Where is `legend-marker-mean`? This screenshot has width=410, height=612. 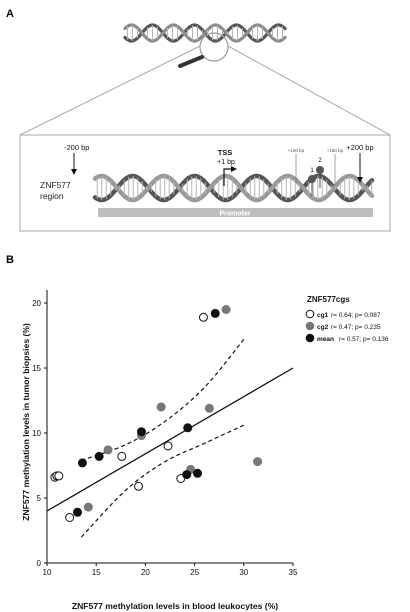
legend-marker-mean is located at coordinates (310, 338).